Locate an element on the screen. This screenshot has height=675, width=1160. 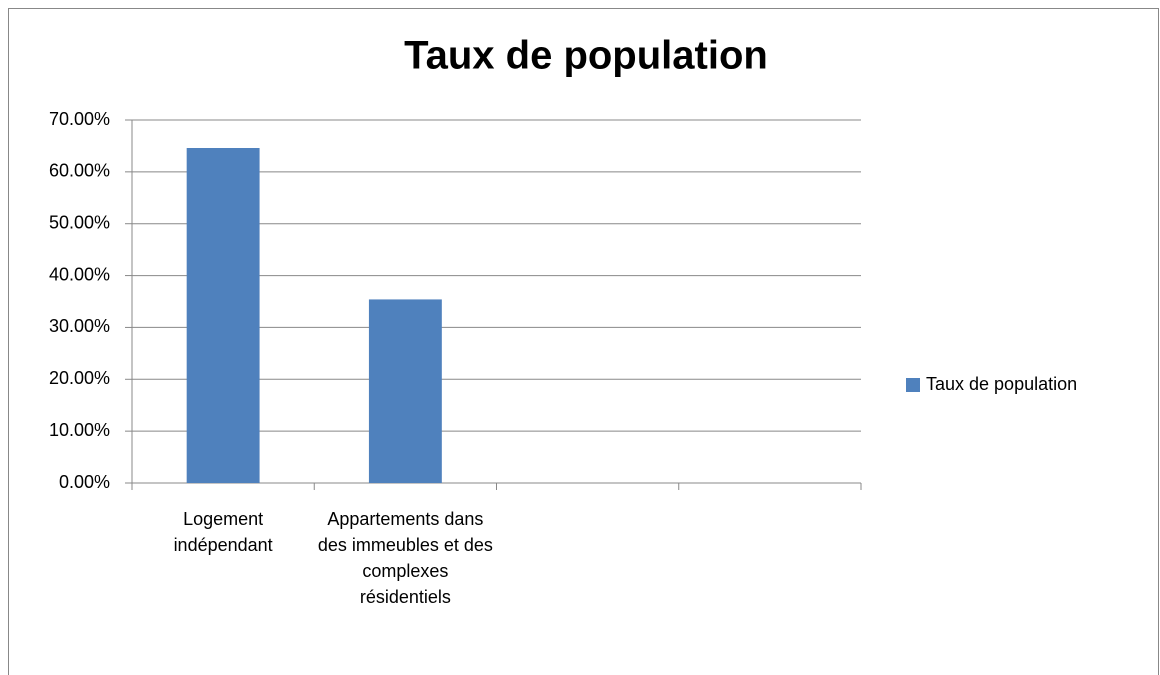
y-tick-label: 50.00% is located at coordinates (79, 222).